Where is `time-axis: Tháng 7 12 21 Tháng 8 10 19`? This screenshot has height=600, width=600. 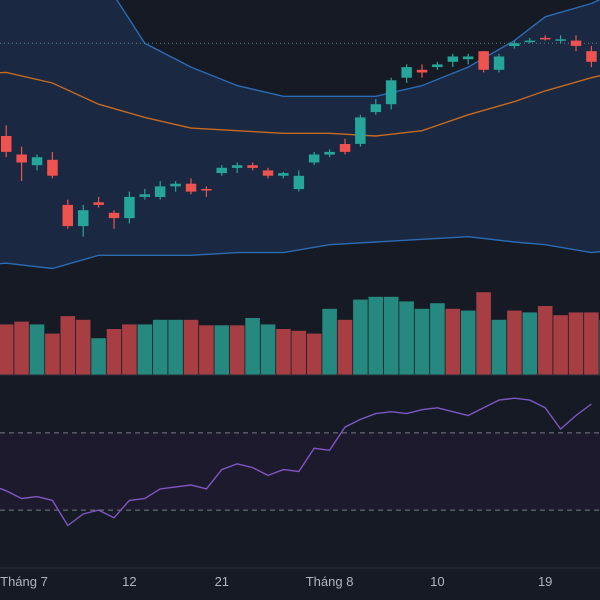 time-axis: Tháng 7 12 21 Tháng 8 10 19 is located at coordinates (276, 581).